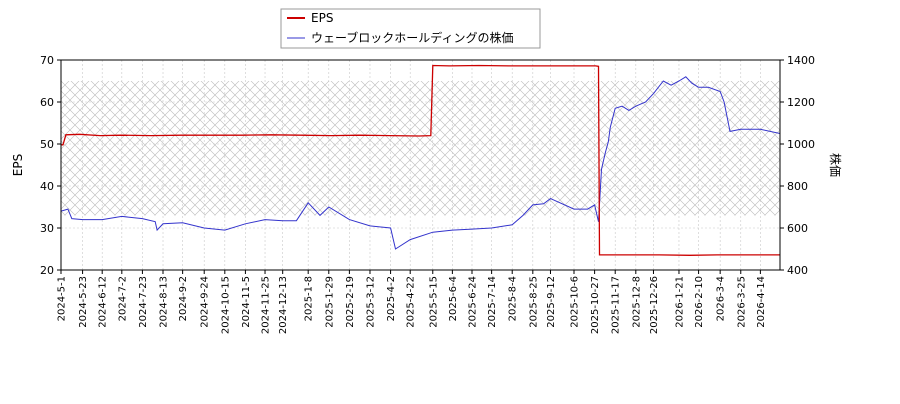 This screenshot has height=404, width=900. I want to click on x-tick-label: 2025-1-29, so click(329, 302).